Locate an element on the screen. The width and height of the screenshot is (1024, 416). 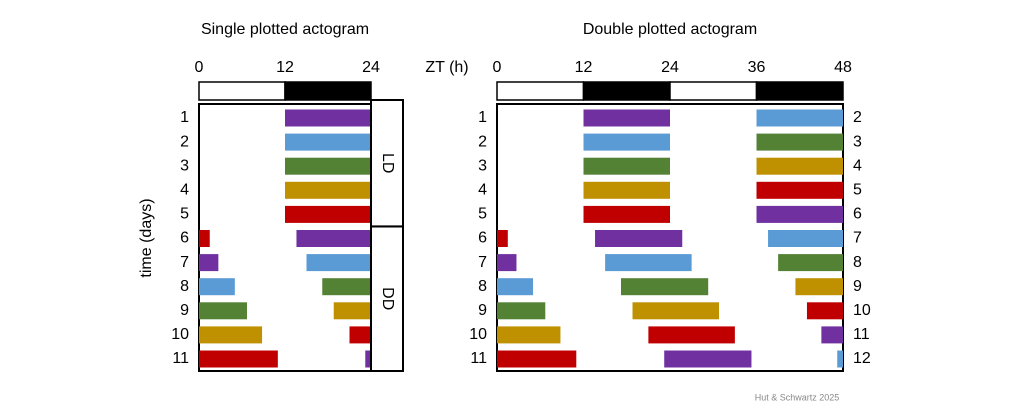
row-label-right: 7 is located at coordinates (857, 238).